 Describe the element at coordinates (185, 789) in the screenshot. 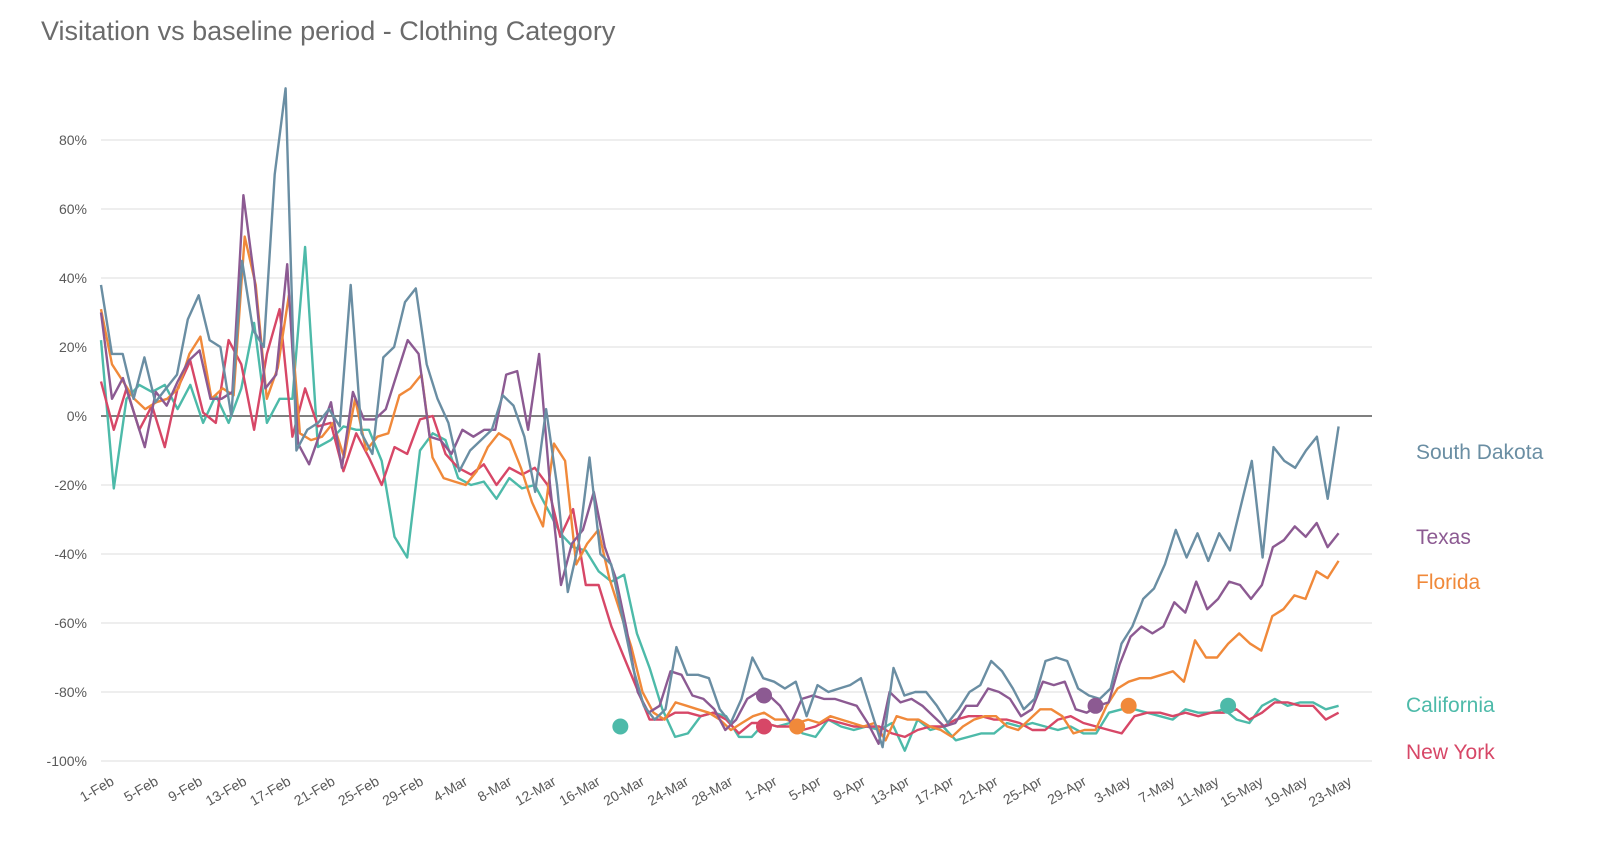

I see `x-tick-label: 9-Feb` at that location.